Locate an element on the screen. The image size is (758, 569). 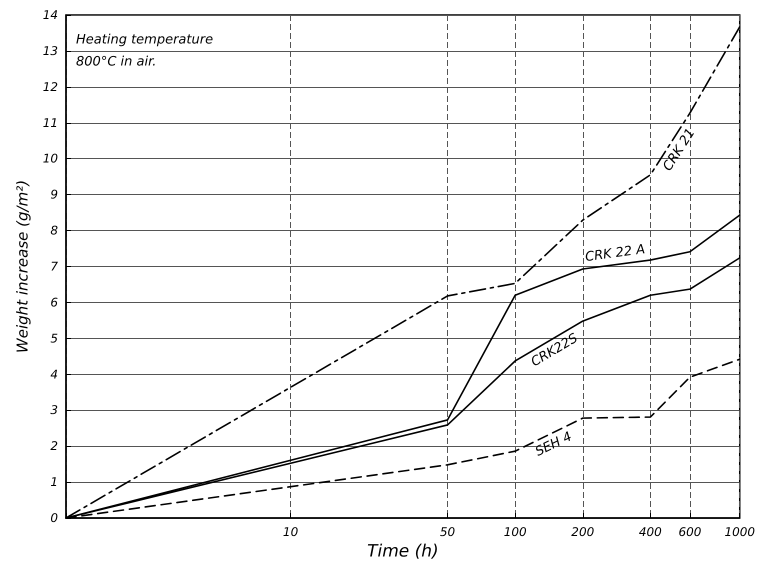
y-tick-label: 11 is located at coordinates (50, 123).